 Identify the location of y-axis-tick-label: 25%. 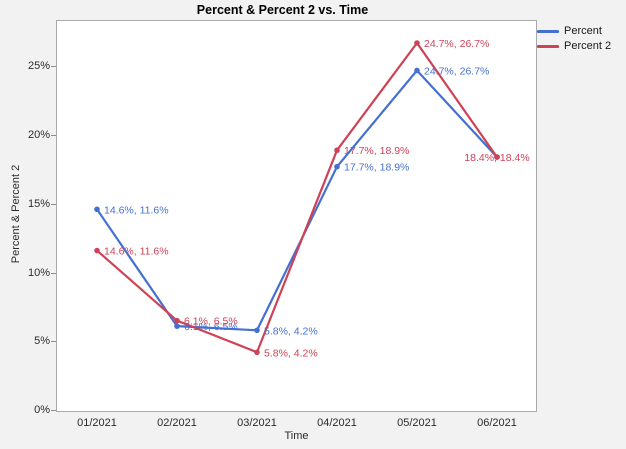
(38, 66).